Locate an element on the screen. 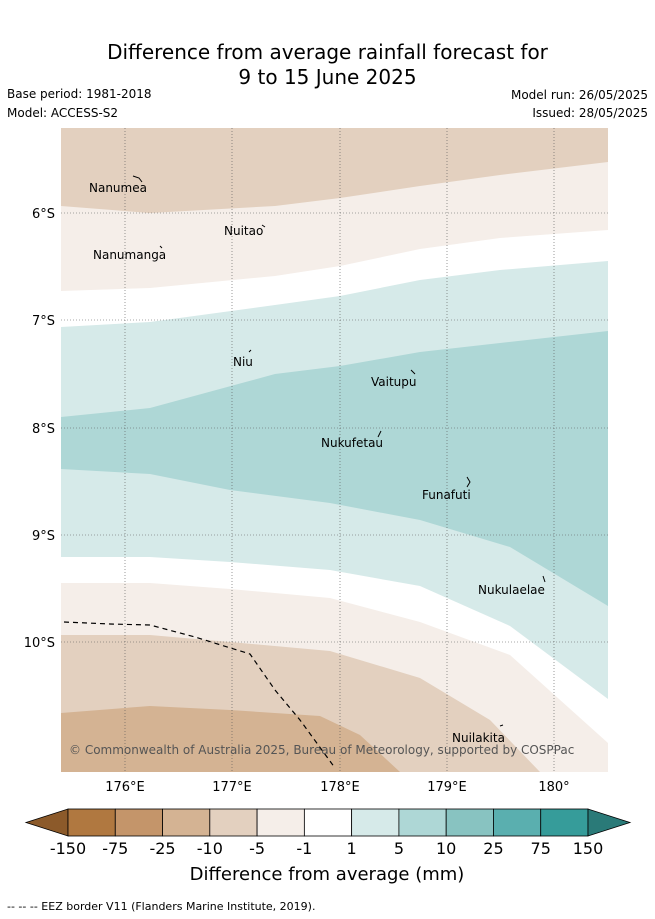 The image size is (655, 919). lat-label: 10°S is located at coordinates (39, 643).